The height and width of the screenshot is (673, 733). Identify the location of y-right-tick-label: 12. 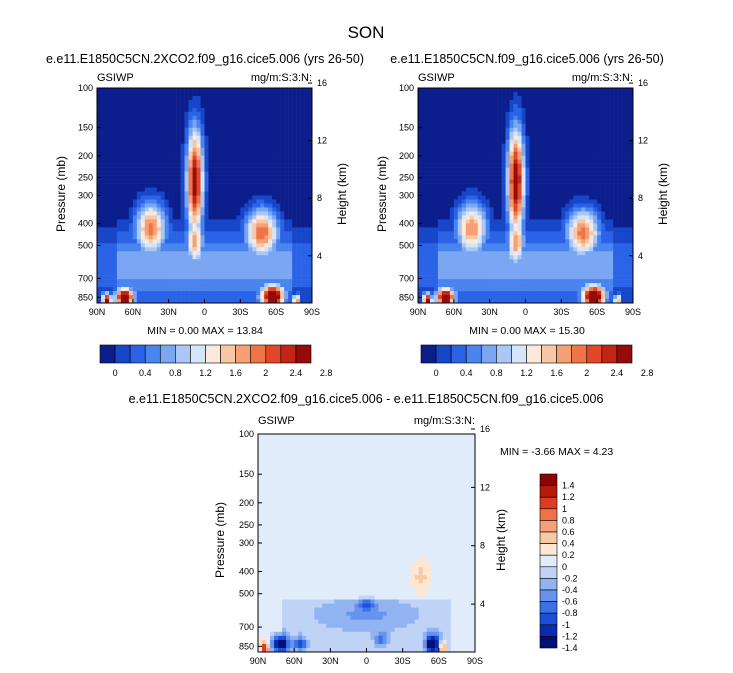
(322, 141).